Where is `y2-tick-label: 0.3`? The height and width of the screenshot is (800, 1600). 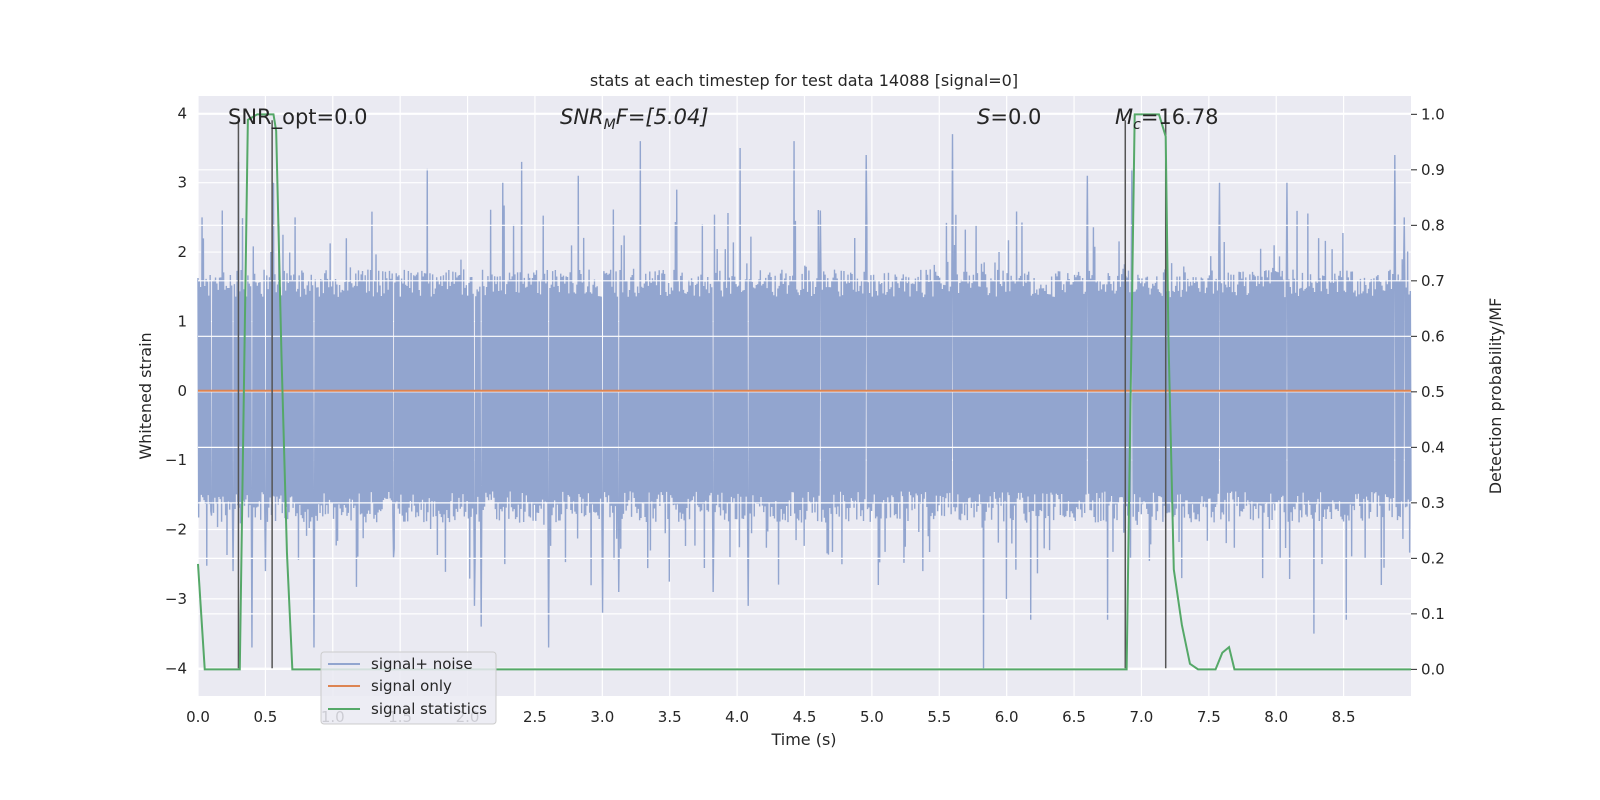
y2-tick-label: 0.3 is located at coordinates (1433, 503).